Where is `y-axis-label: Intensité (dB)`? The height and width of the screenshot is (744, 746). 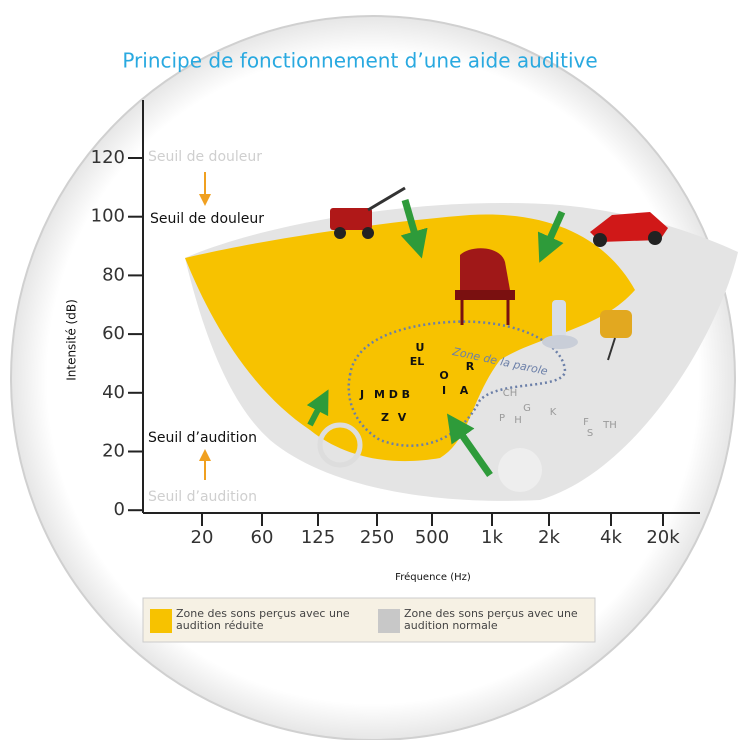 y-axis-label: Intensité (dB) is located at coordinates (72, 340).